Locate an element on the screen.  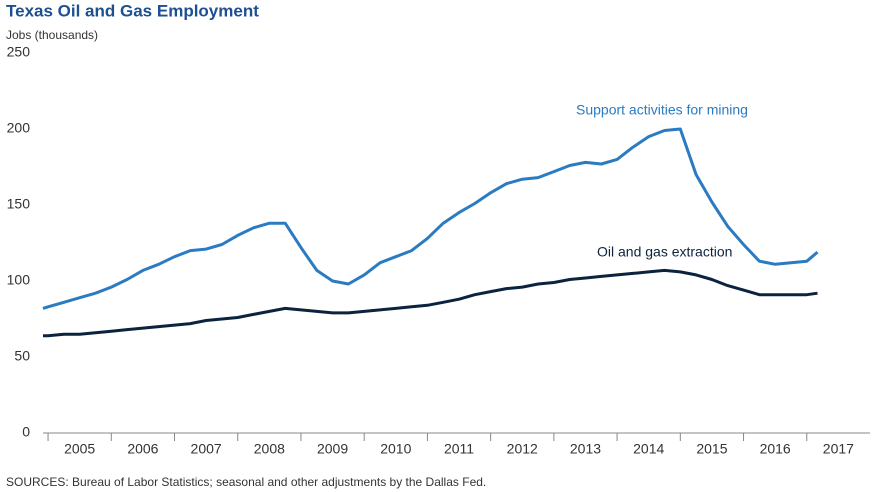
series-label: Oil and gas extraction is located at coordinates (664, 252).